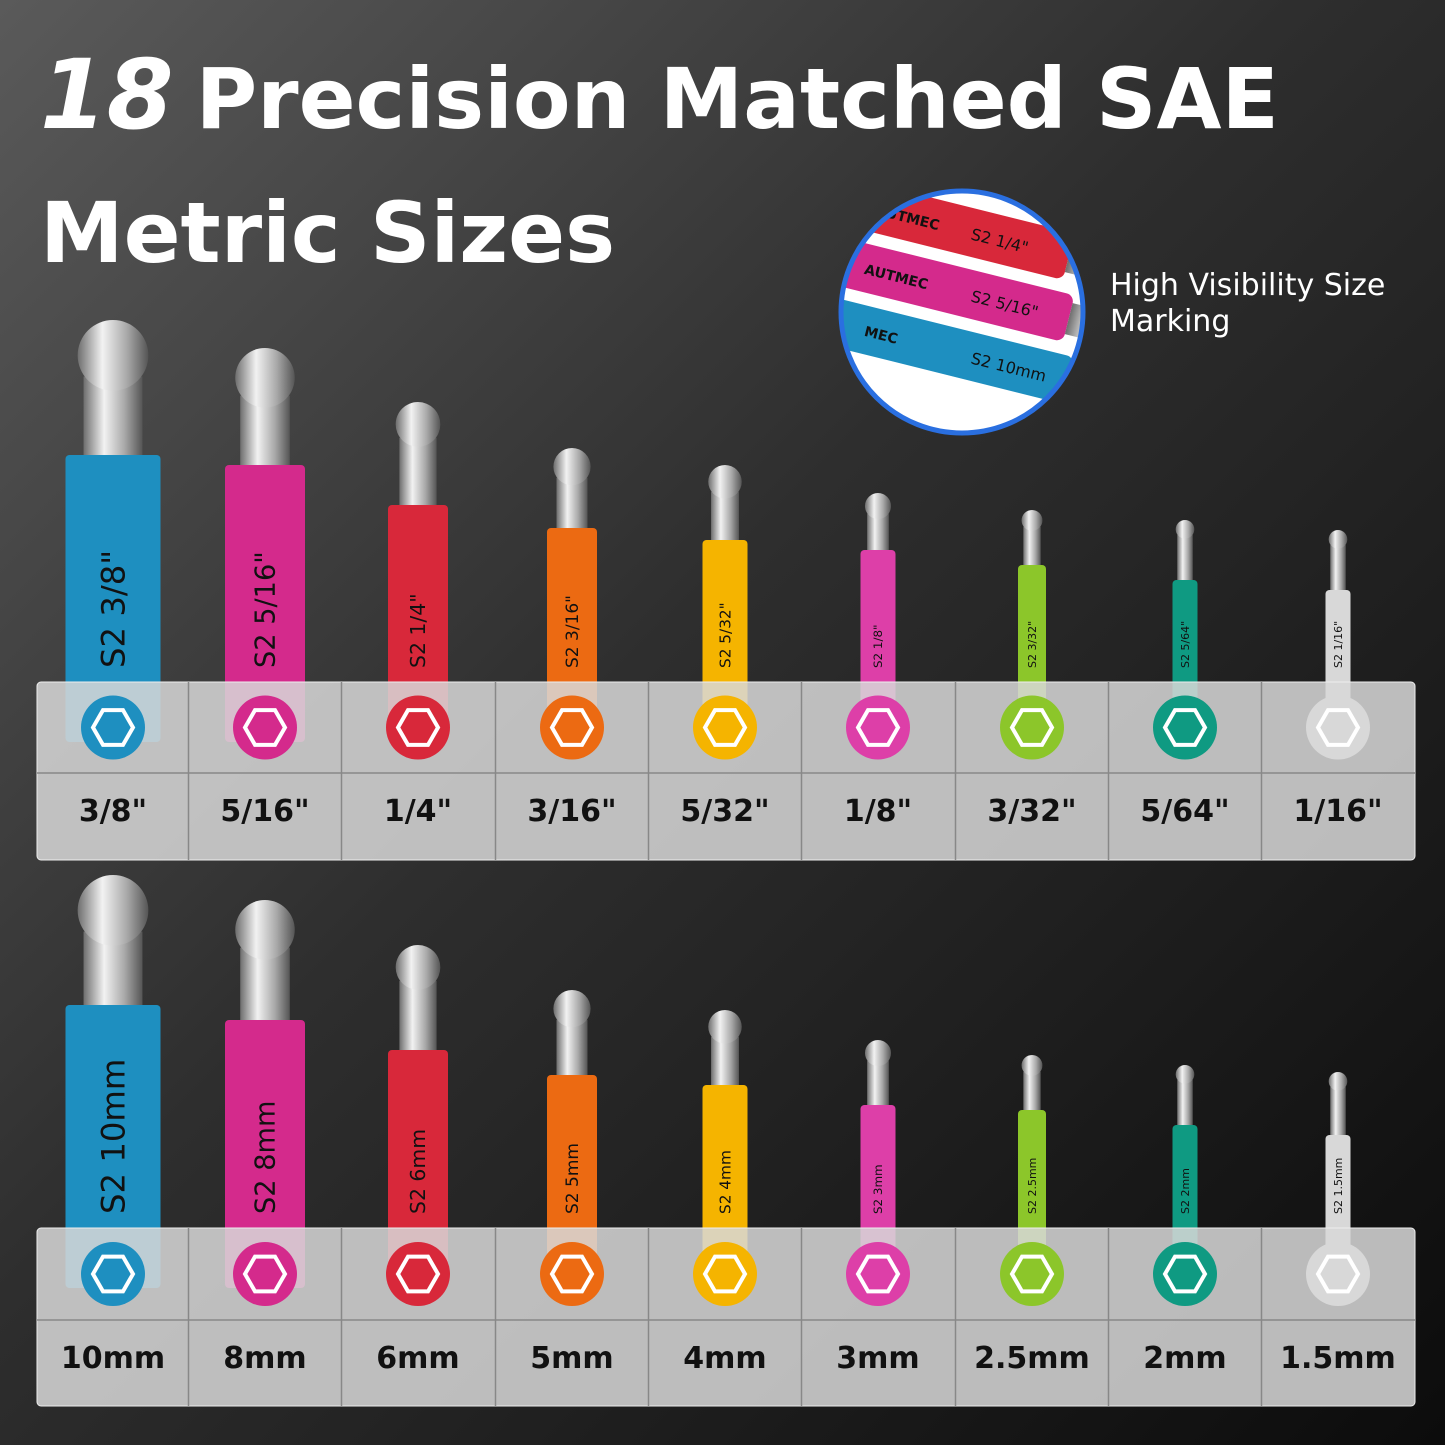  Describe the element at coordinates (573, 1178) in the screenshot. I see `size-marking: S2 5mm` at that location.